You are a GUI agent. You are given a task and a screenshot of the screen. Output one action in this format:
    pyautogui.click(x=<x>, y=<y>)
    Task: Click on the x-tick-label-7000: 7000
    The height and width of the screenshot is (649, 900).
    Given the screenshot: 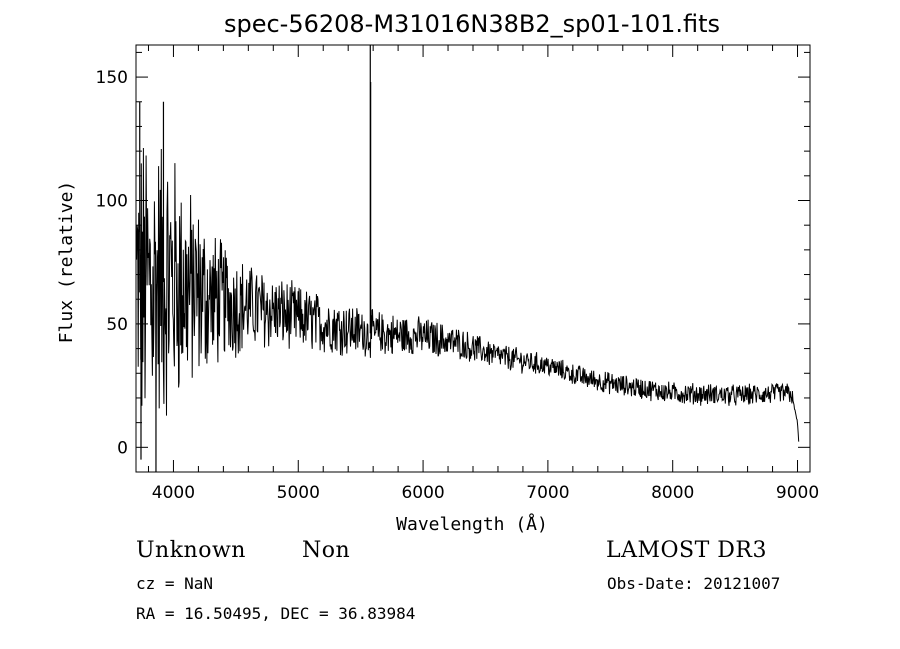 What is the action you would take?
    pyautogui.click(x=547, y=493)
    